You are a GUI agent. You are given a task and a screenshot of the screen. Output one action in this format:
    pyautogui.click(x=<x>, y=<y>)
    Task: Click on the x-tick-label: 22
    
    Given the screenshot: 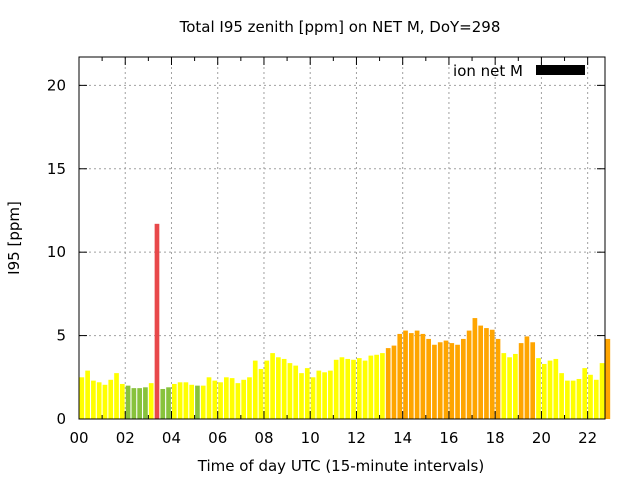 What is the action you would take?
    pyautogui.click(x=587, y=438)
    